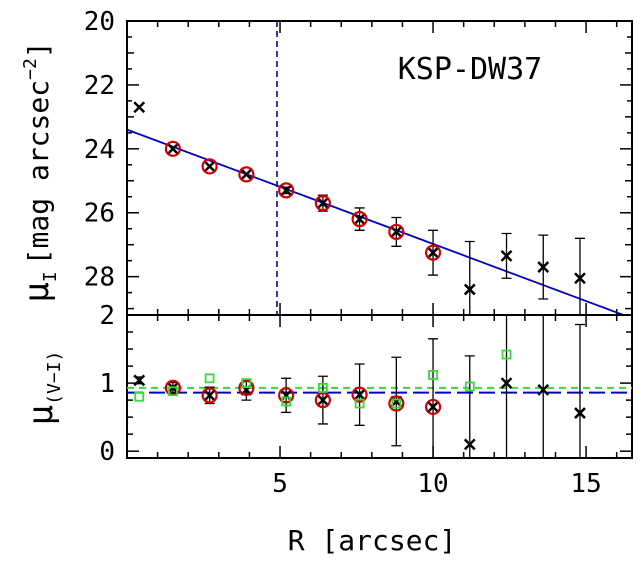 This screenshot has height=562, width=642. Describe the element at coordinates (30, 69) in the screenshot. I see `ylabel-top-sup: −2` at that location.